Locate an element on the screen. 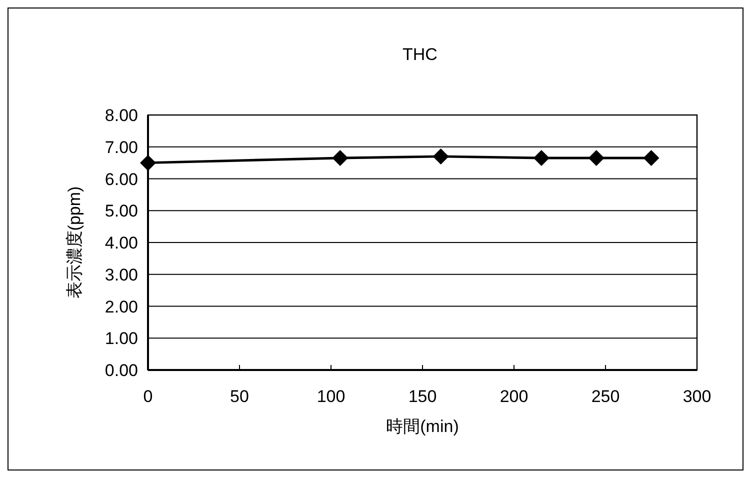 The image size is (751, 477). y-axis-title: 表示濃度(ppm) is located at coordinates (74, 242).